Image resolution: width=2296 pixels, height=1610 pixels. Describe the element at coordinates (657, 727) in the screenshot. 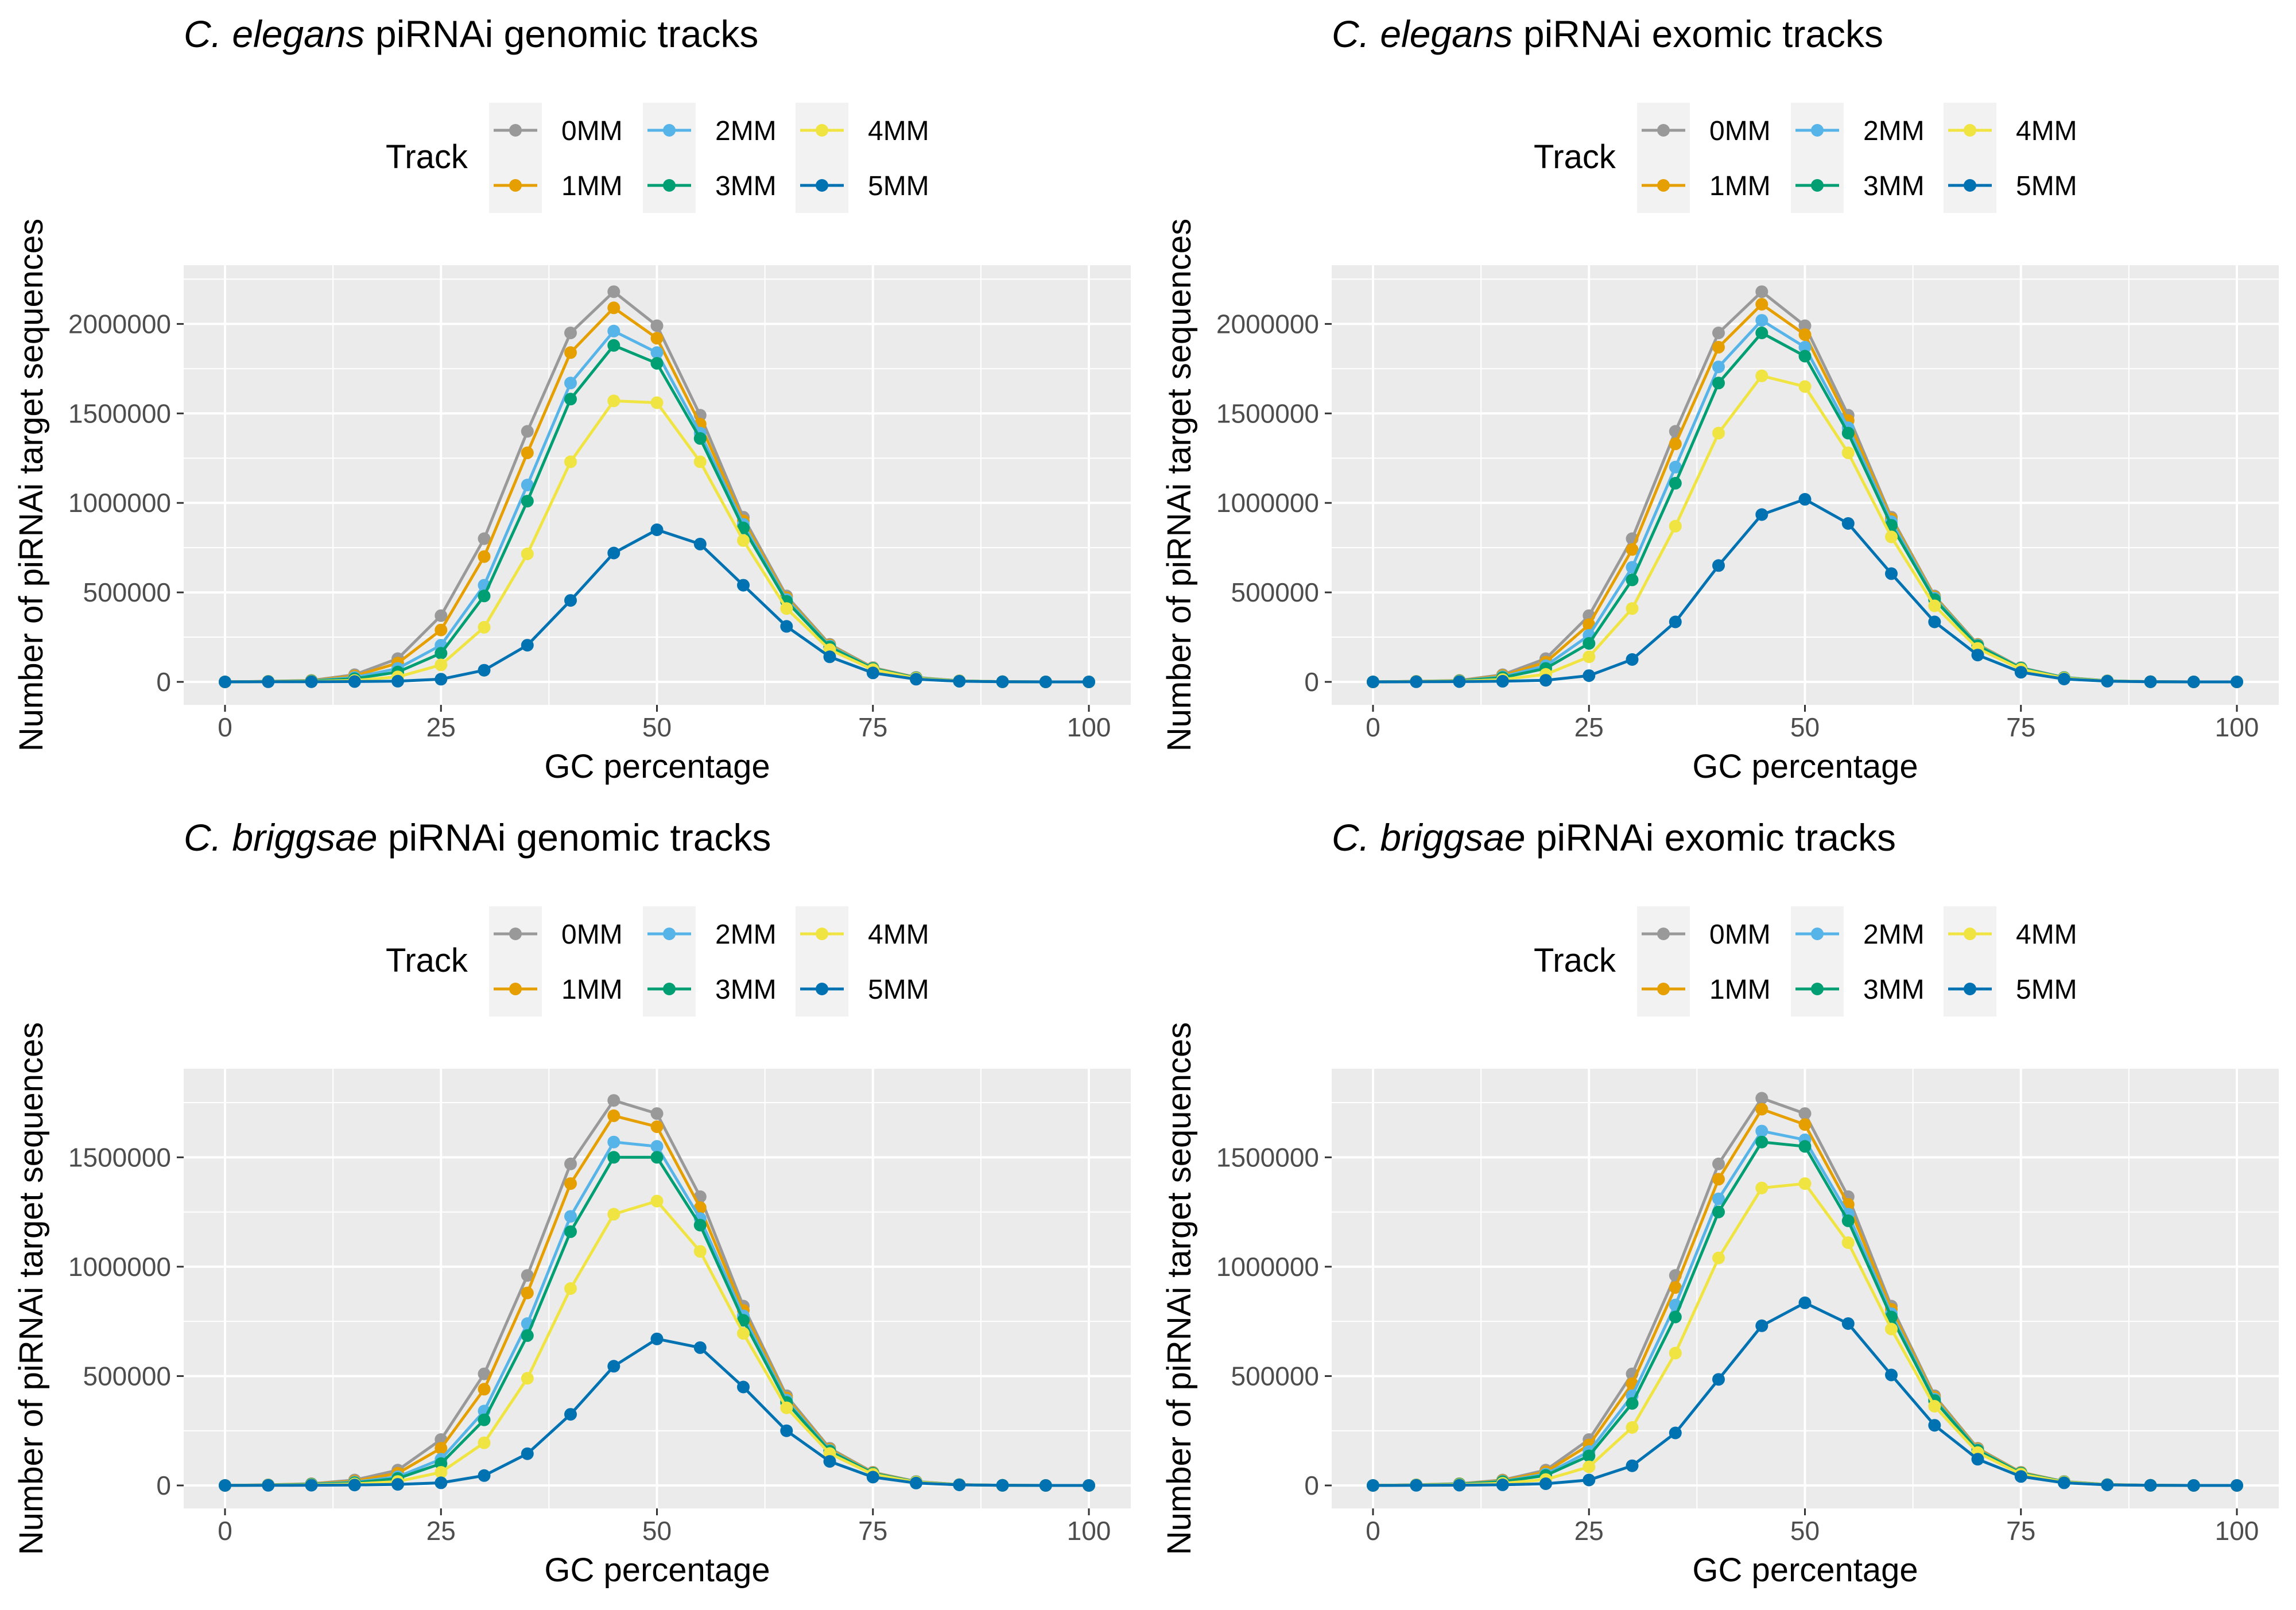

I see `x-tick-label: 50` at that location.